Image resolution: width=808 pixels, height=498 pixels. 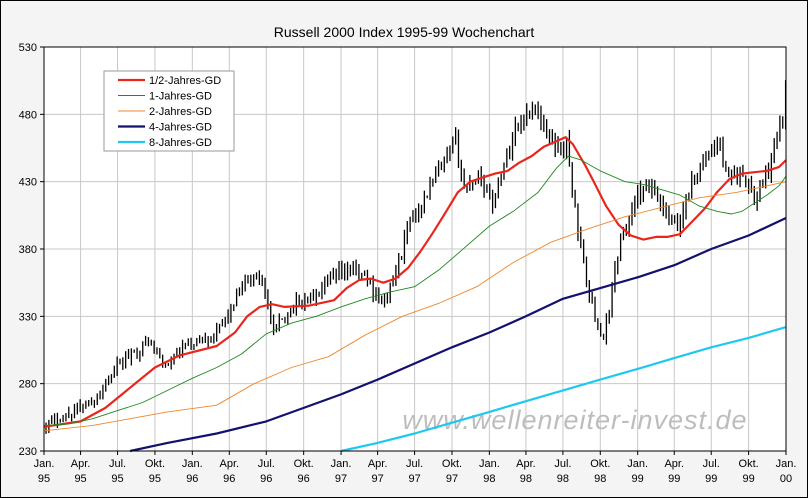 I want to click on chart-title: Russell 2000 Index 1995-99 Wochenchart, so click(x=404, y=32).